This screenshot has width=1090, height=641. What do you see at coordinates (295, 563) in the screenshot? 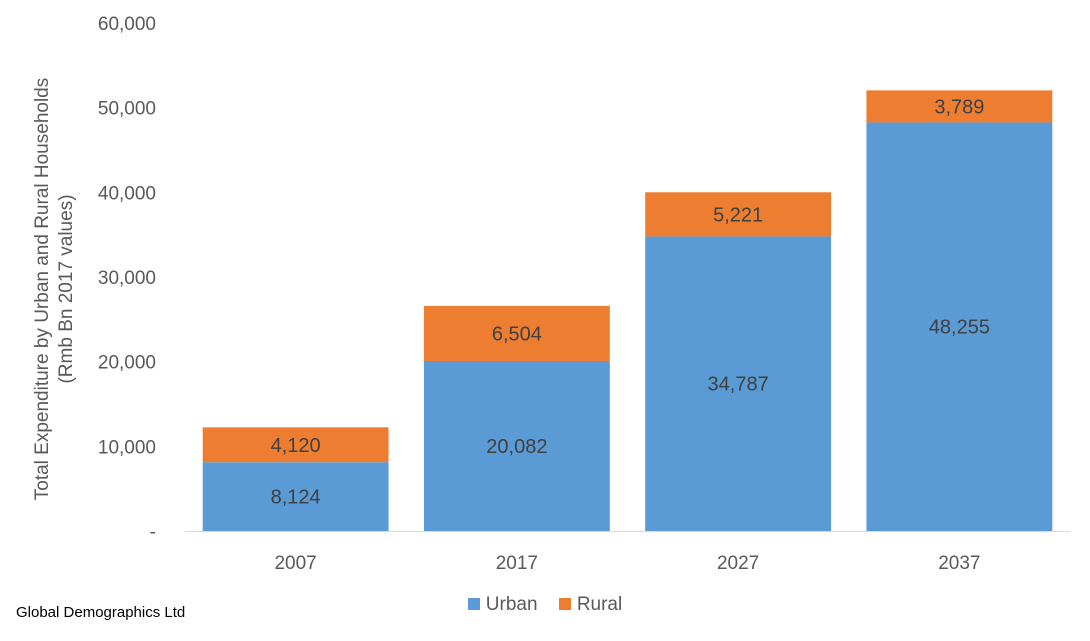
I see `x-tick-label: 2007` at bounding box center [295, 563].